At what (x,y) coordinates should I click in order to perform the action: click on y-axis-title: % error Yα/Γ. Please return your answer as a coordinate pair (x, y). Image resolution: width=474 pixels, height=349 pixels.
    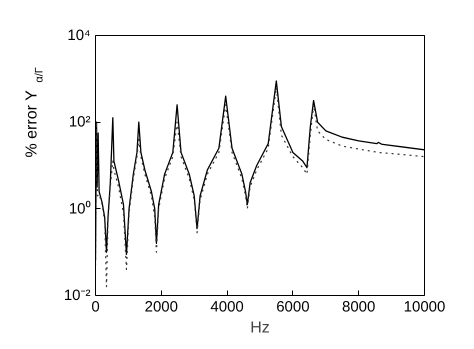
    Looking at the image, I should click on (35, 112).